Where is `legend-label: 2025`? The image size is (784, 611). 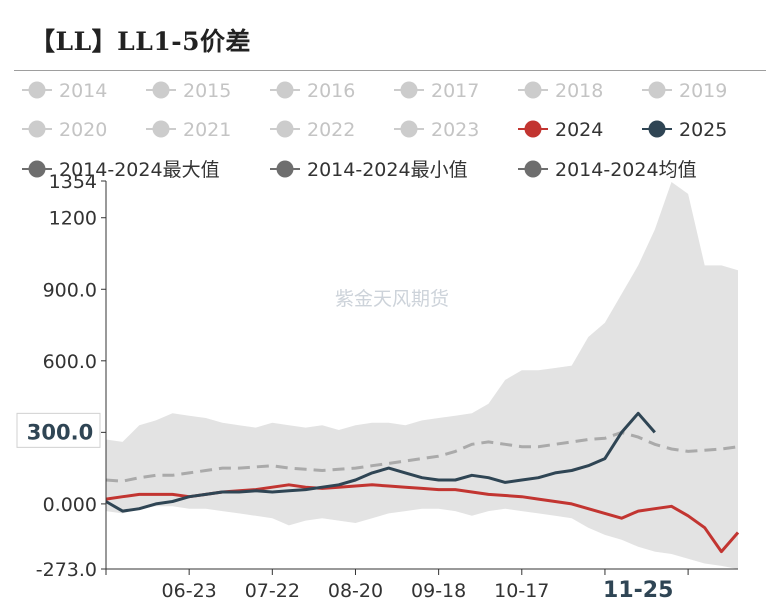 legend-label: 2025 is located at coordinates (703, 130).